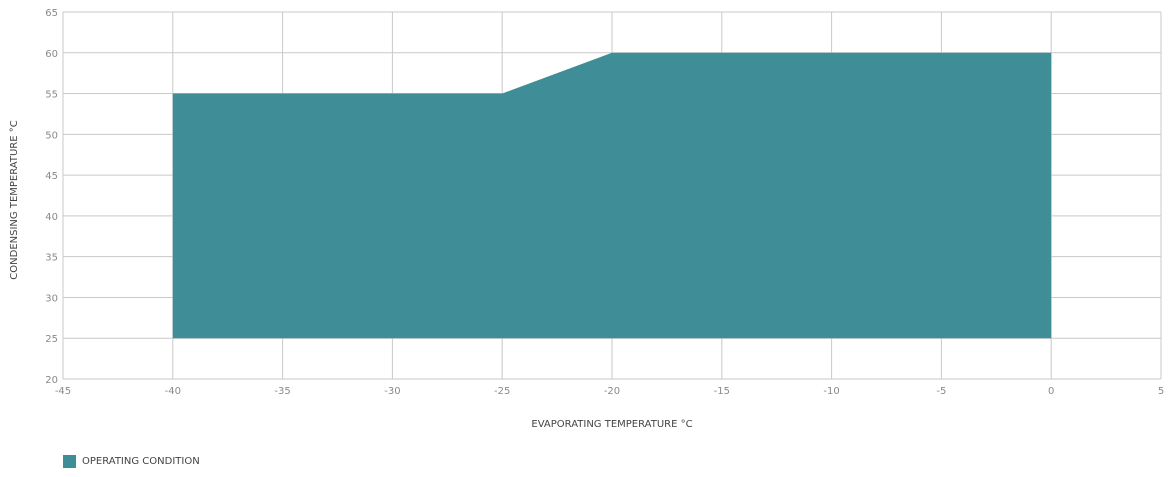 The height and width of the screenshot is (477, 1168). Describe the element at coordinates (51, 380) in the screenshot. I see `y-tick-label: 20` at that location.